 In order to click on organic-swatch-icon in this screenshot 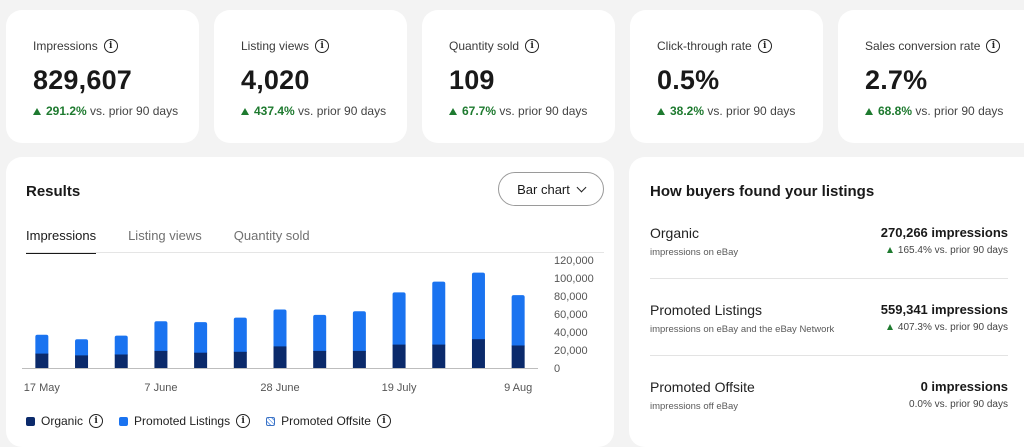, I will do `click(30, 421)`.